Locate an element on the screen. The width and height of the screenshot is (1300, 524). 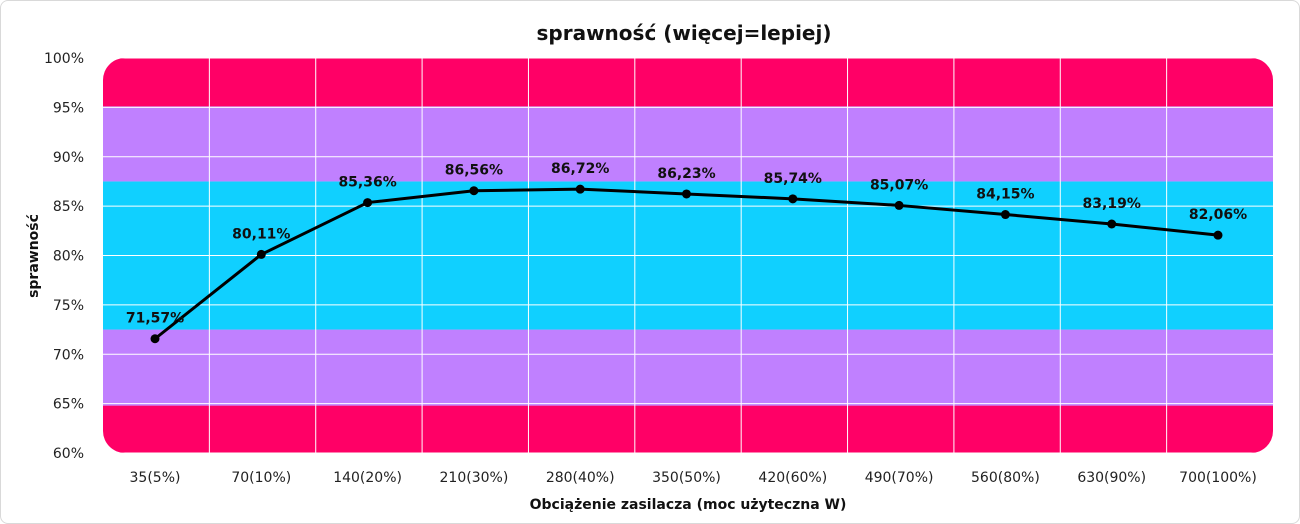
y-tick-label: 70% is located at coordinates (68, 355).